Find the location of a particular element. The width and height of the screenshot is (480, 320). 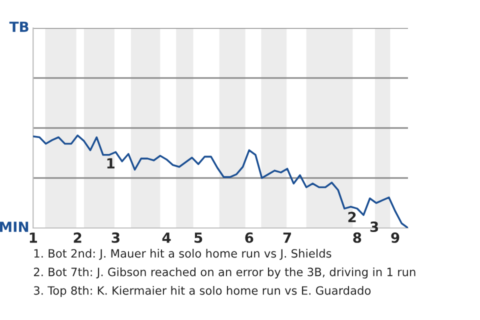

x-tick-label: 9 is located at coordinates (395, 237).